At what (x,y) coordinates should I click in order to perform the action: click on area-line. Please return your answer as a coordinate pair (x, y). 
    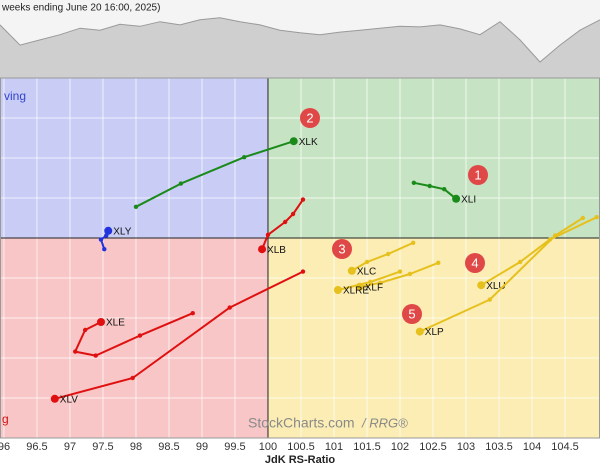
    Looking at the image, I should click on (300, 40).